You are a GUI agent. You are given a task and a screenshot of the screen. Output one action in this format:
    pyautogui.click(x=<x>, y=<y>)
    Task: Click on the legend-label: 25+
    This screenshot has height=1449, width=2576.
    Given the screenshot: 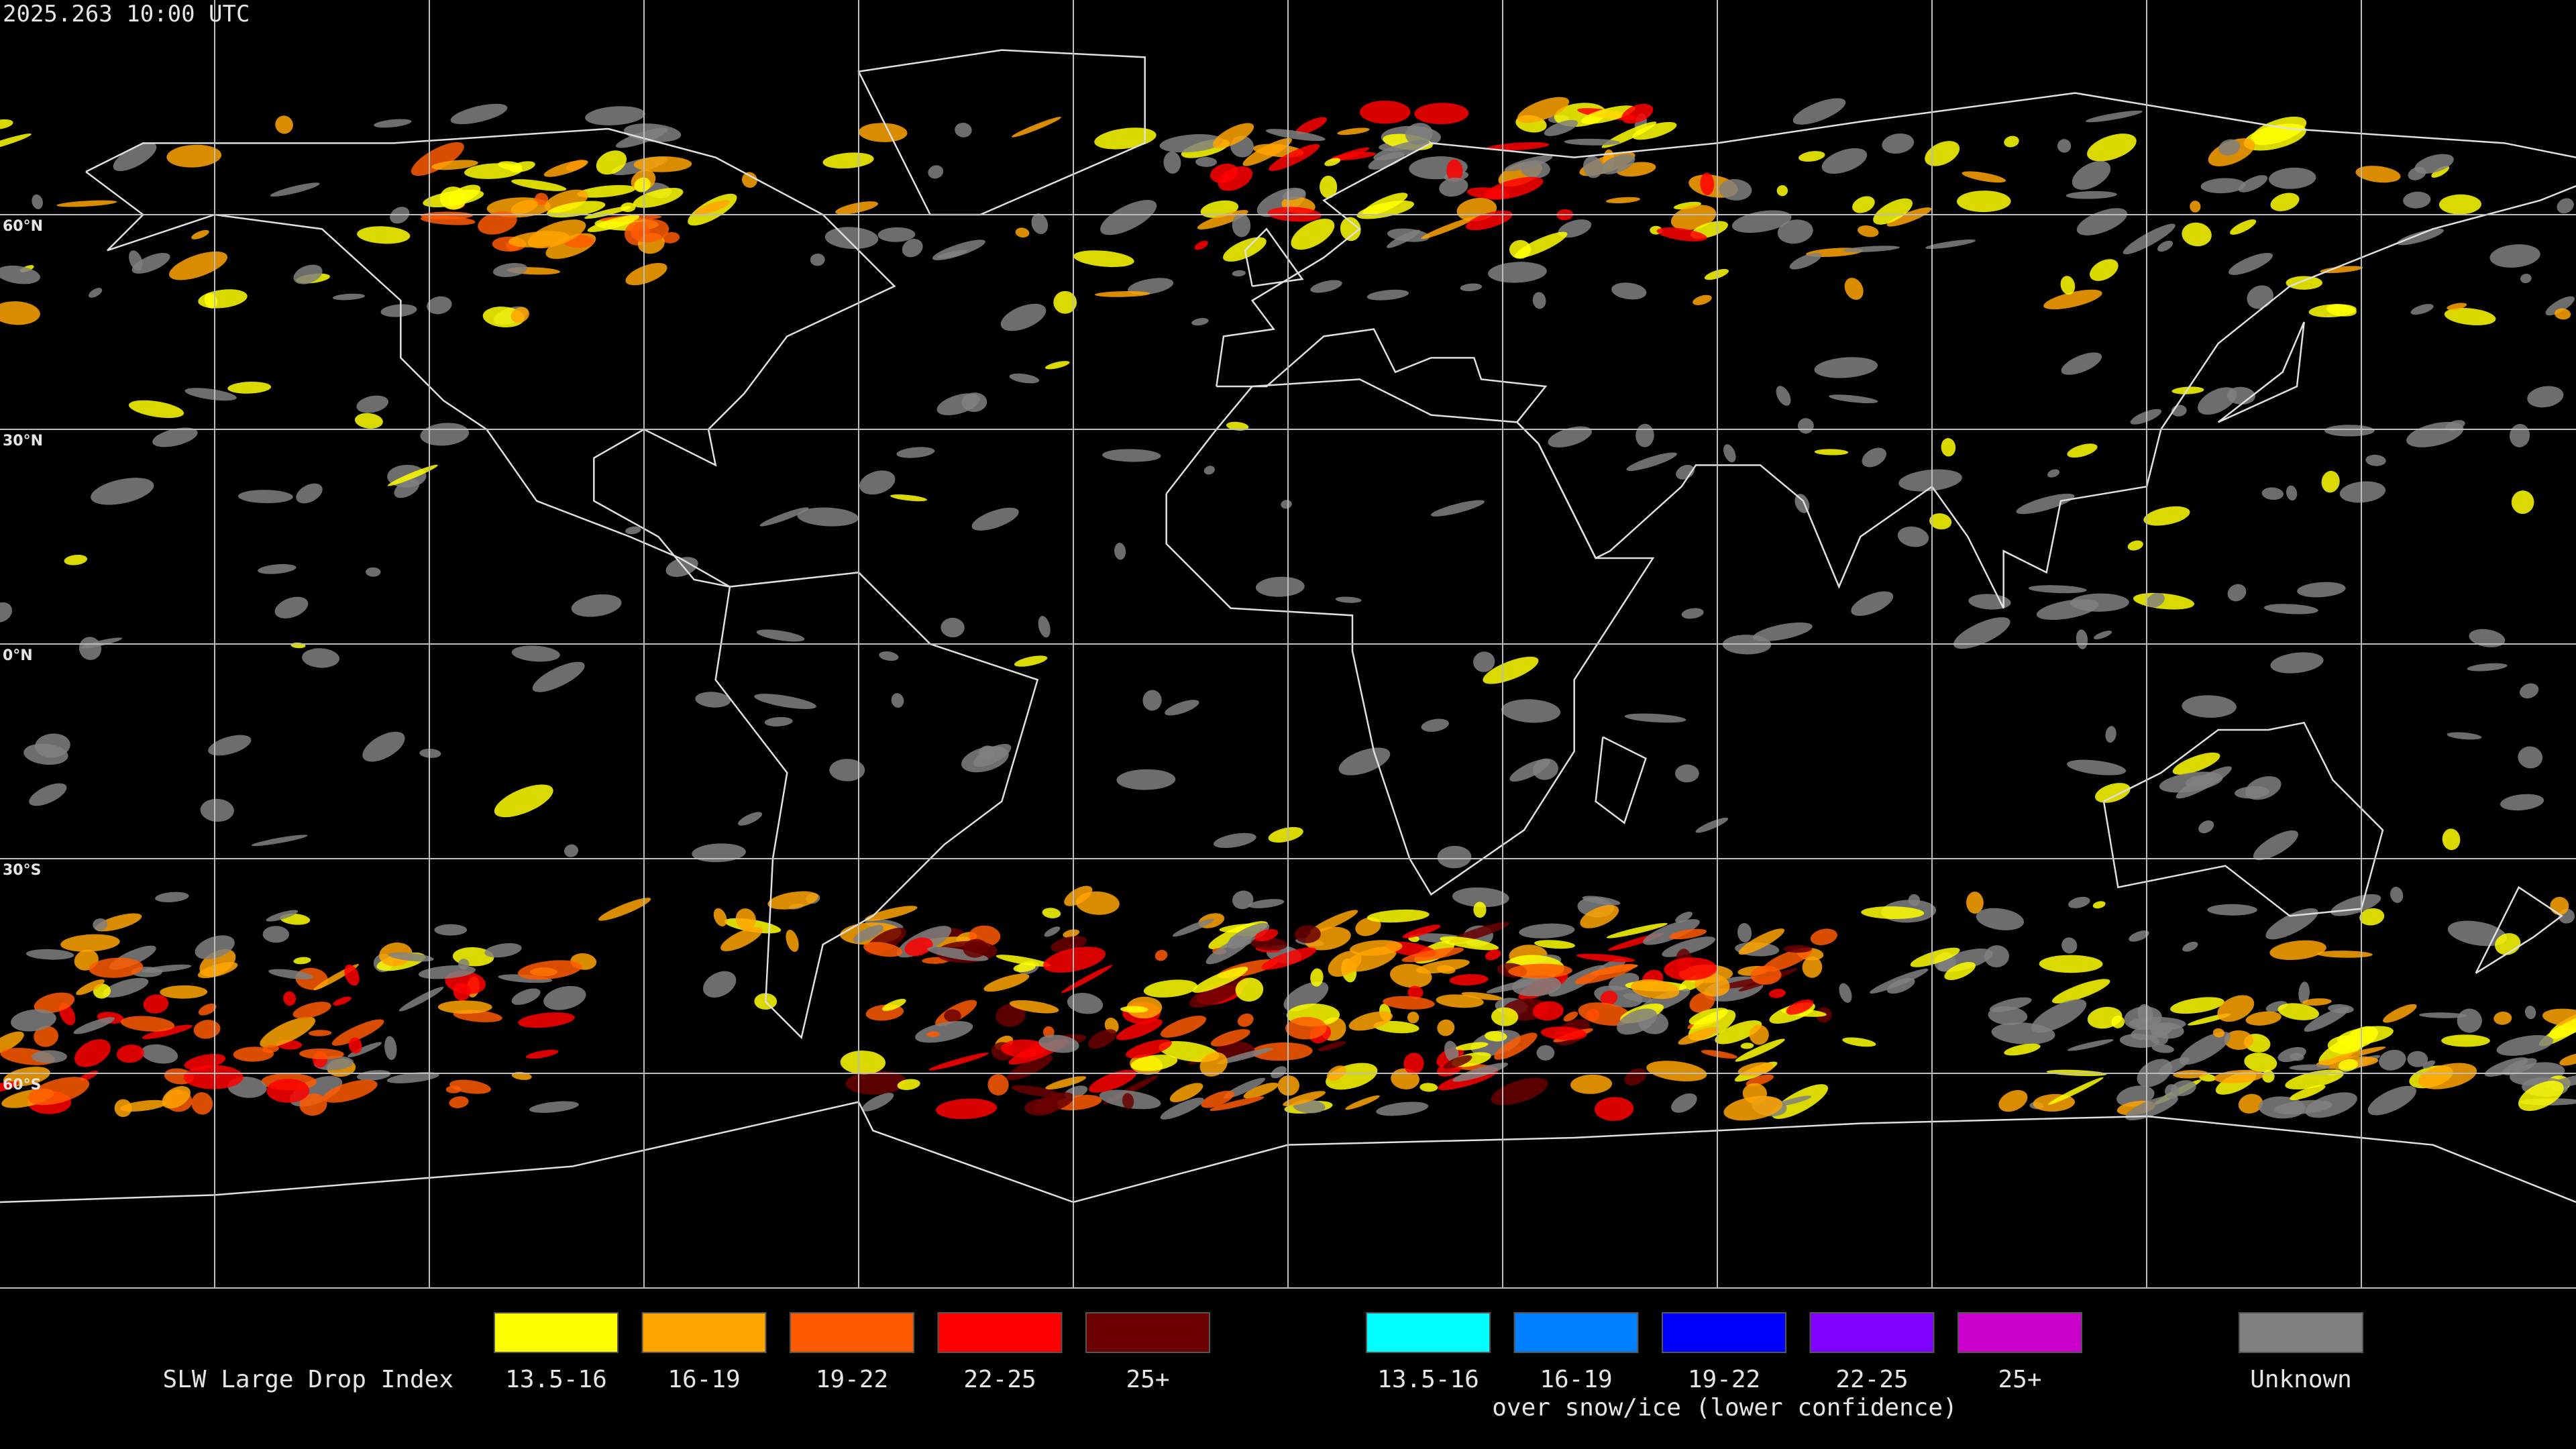 What is the action you would take?
    pyautogui.click(x=2019, y=1379)
    